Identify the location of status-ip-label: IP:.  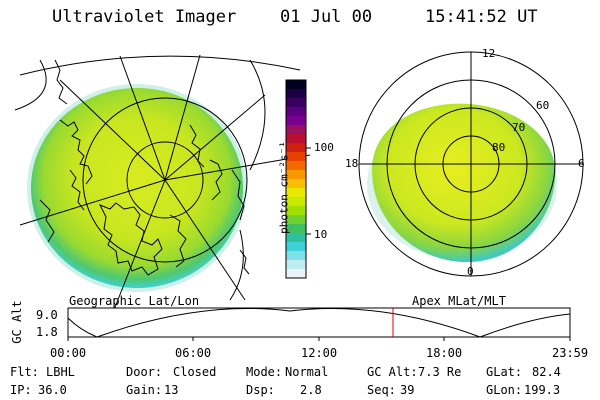
(21, 390).